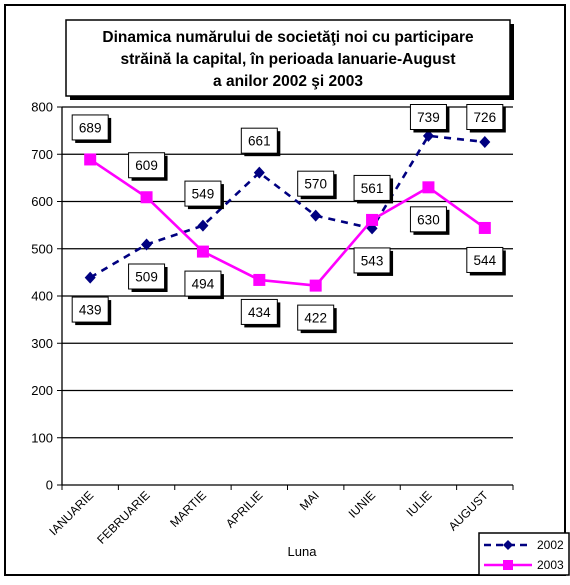 Image resolution: width=570 pixels, height=585 pixels. I want to click on data-label-2003-iunie-text: 561, so click(372, 188).